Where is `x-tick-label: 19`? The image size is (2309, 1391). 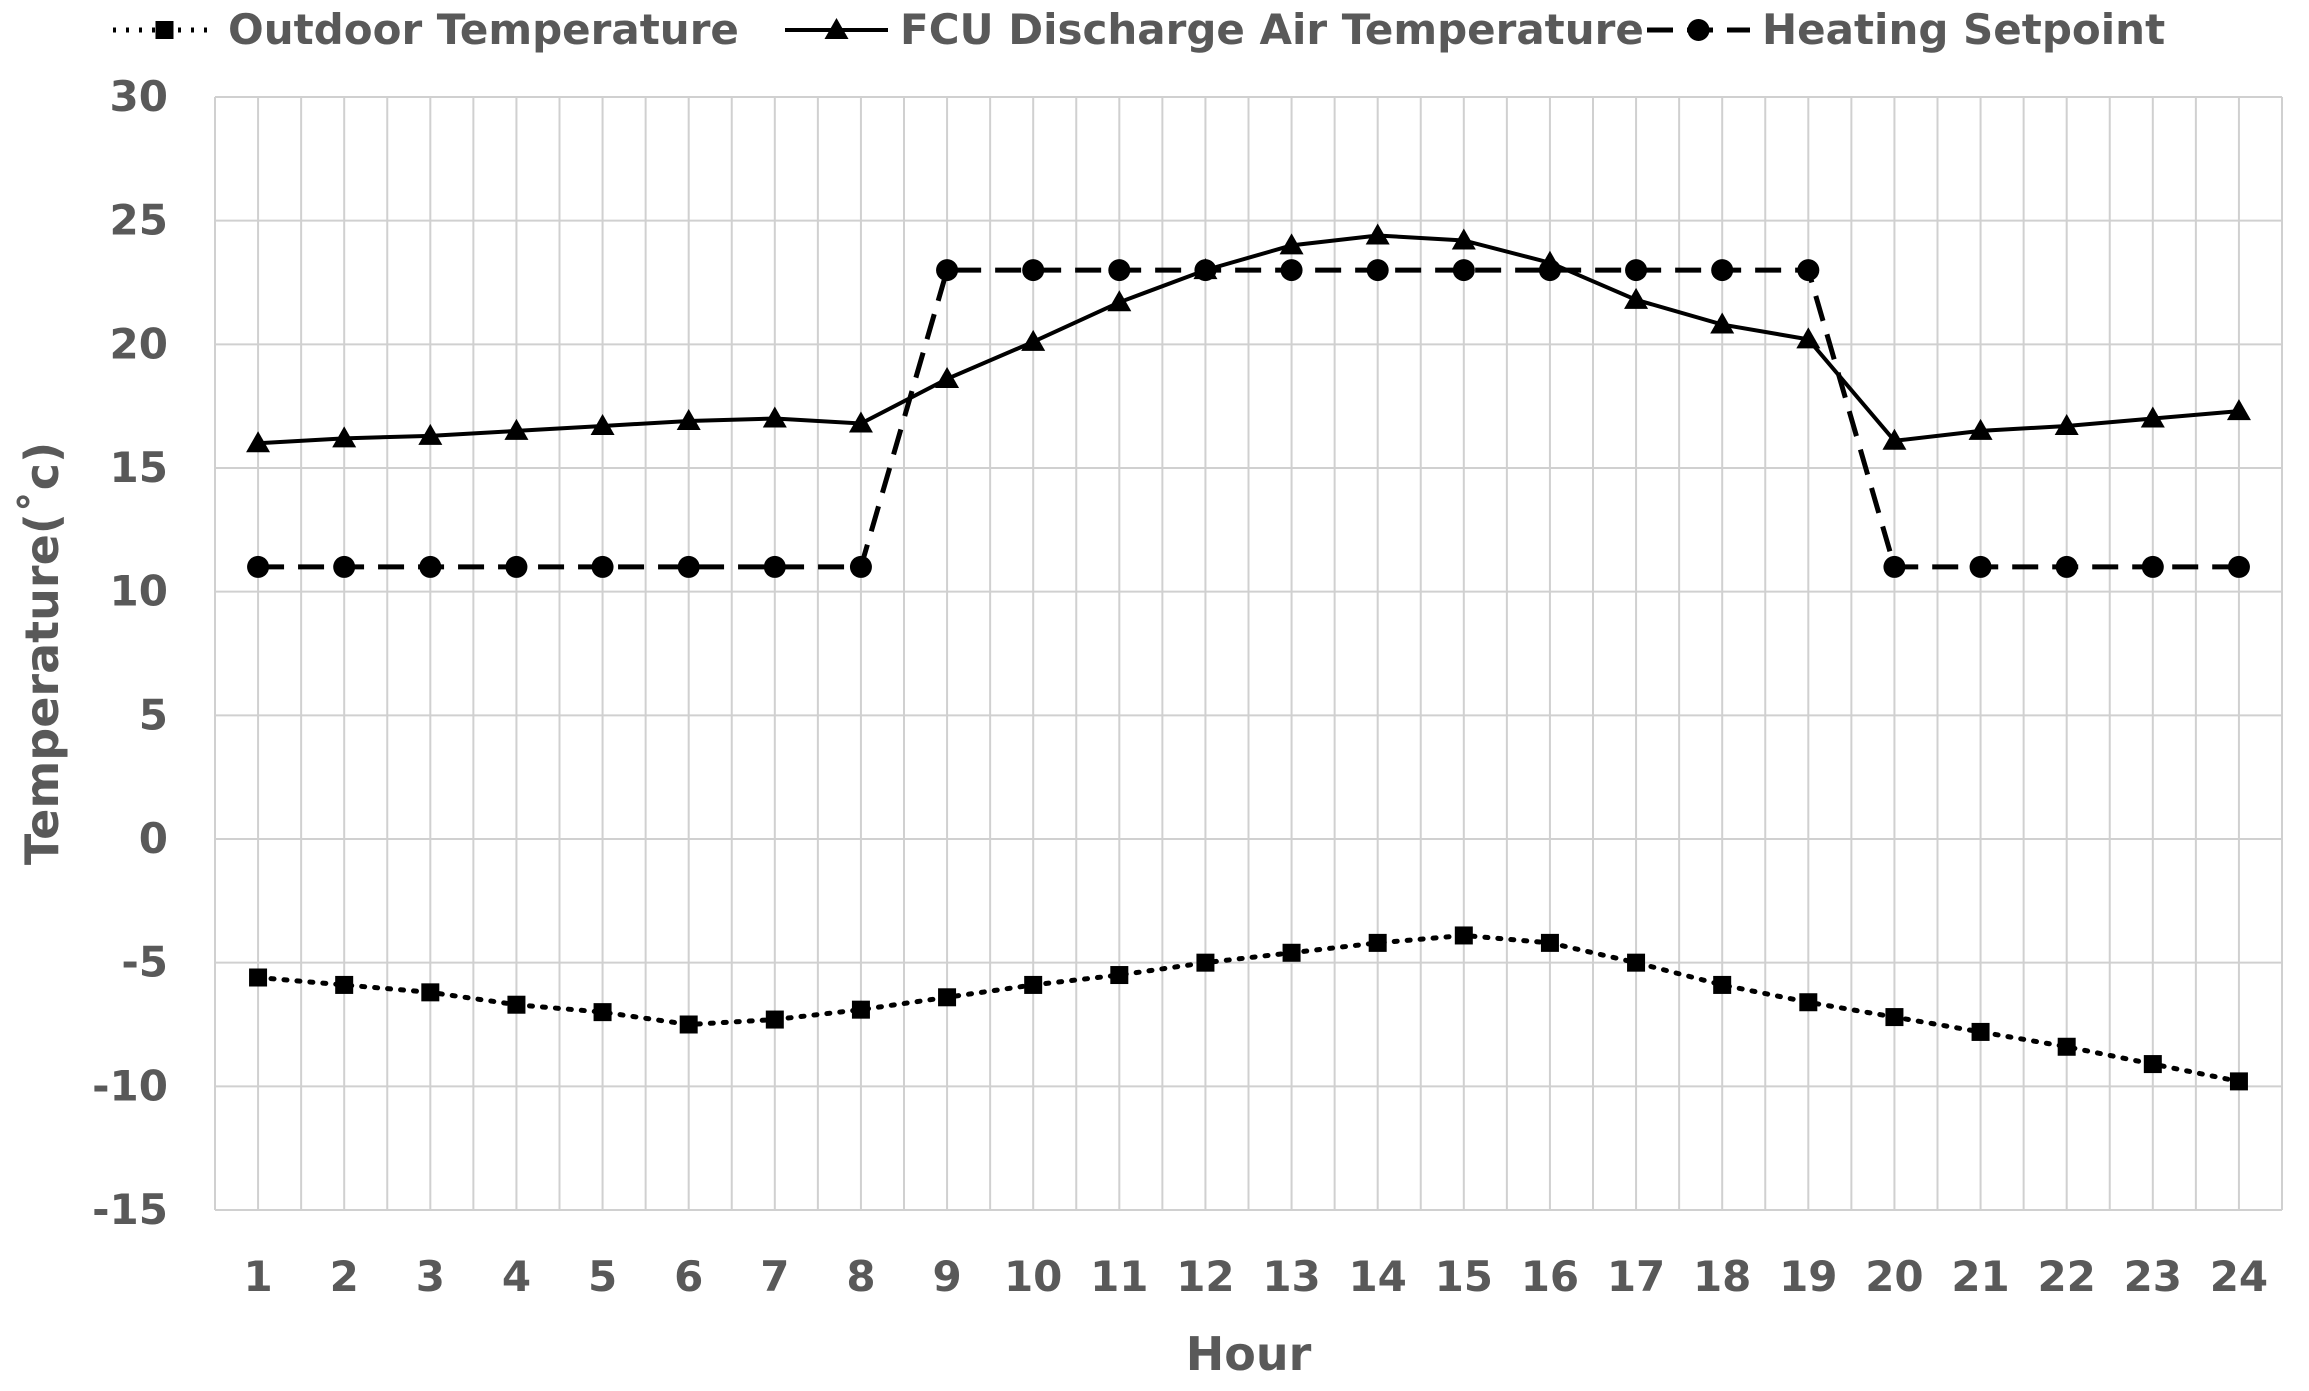 x-tick-label: 19 is located at coordinates (1808, 1276).